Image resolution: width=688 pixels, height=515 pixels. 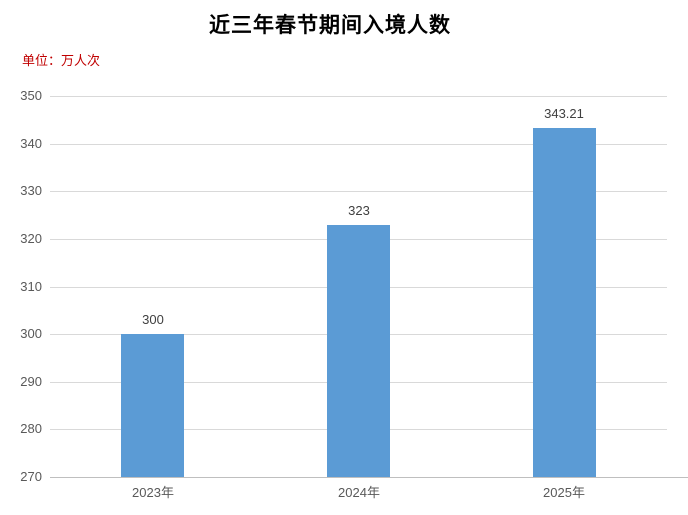 What do you see at coordinates (31, 333) in the screenshot?
I see `y-tick-label: 300` at bounding box center [31, 333].